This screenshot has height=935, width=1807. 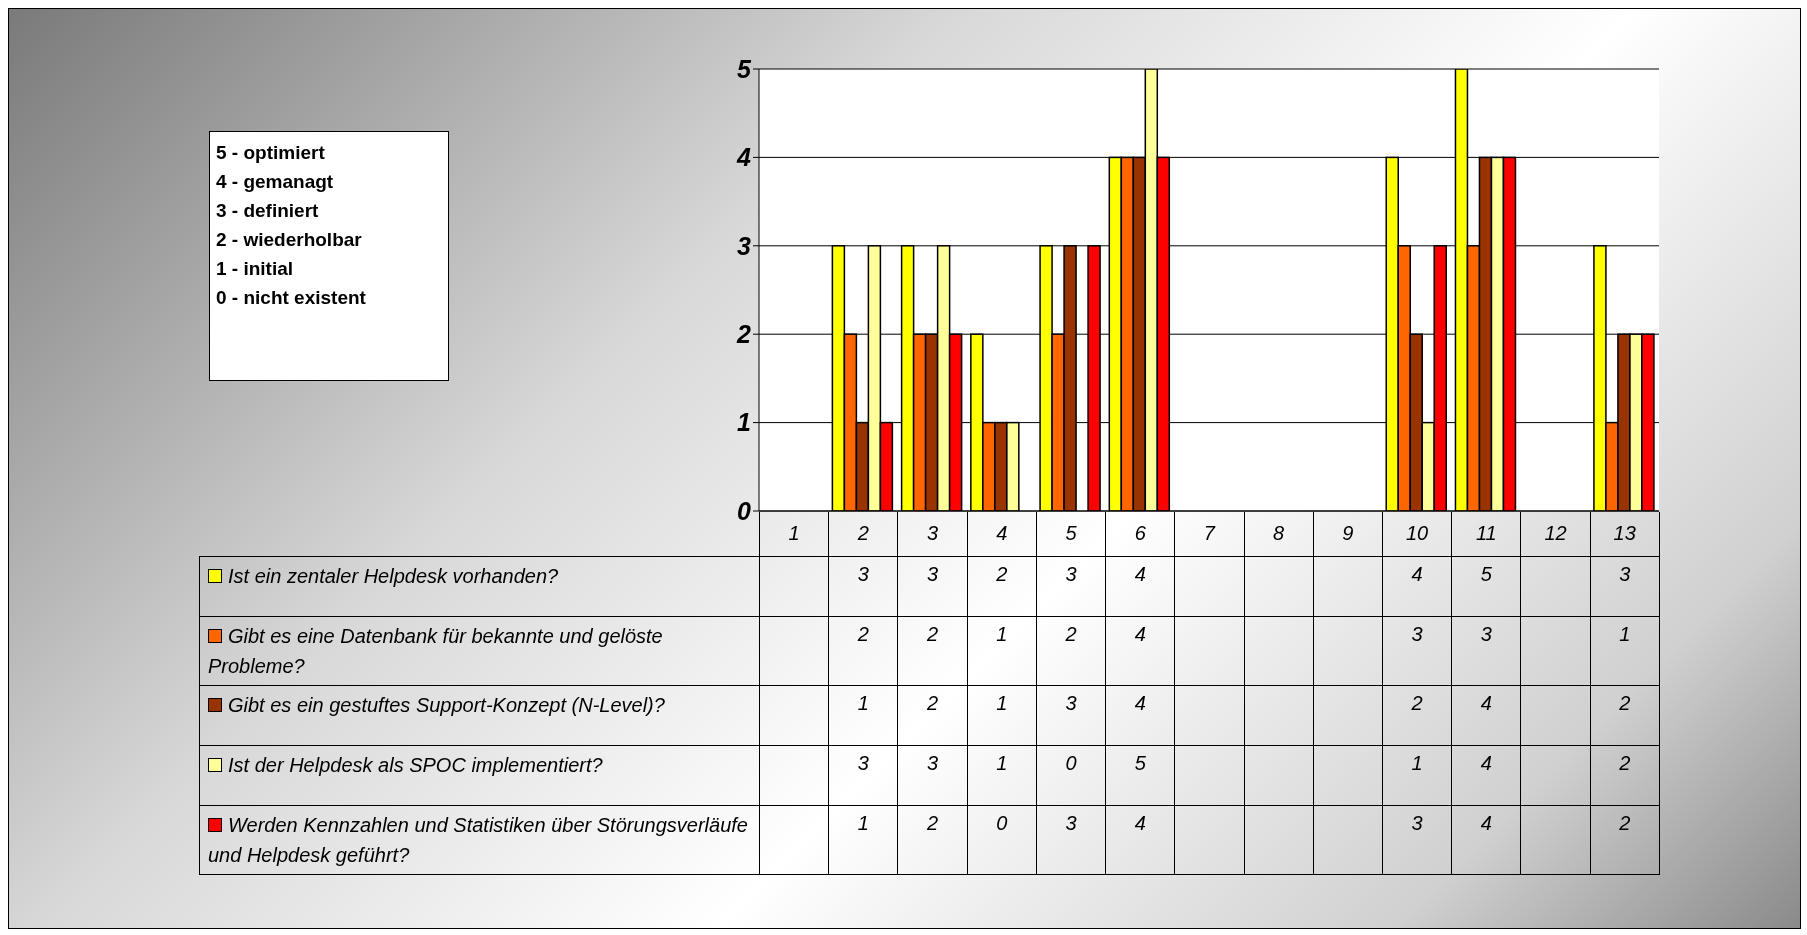 I want to click on text: 2 - wiederholbar, so click(x=289, y=240).